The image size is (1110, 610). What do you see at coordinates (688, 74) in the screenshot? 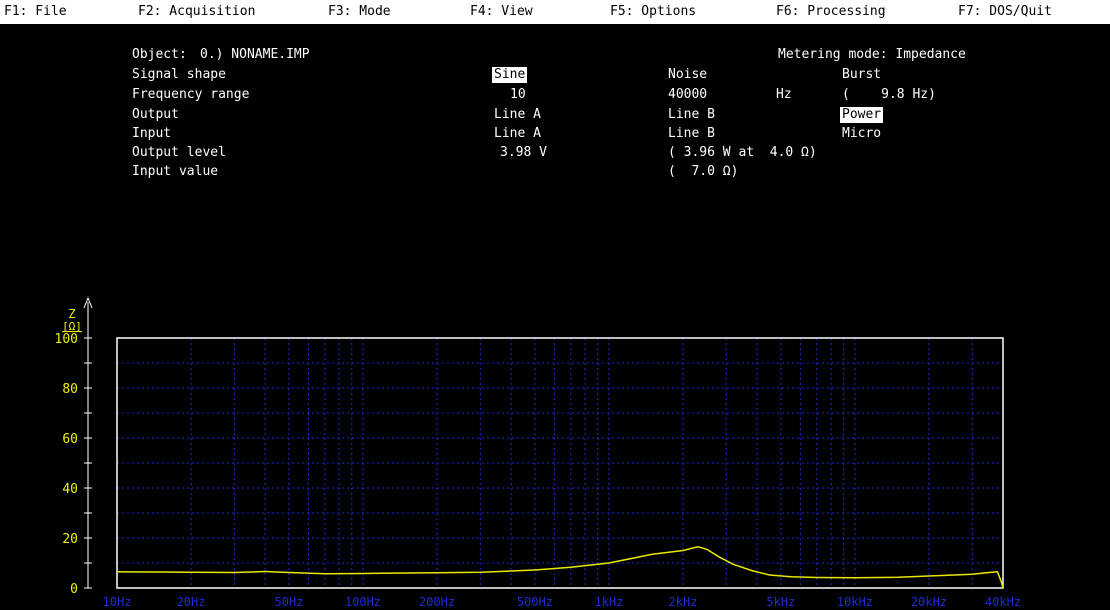
I see `signal-shape-noise-option: Noise` at bounding box center [688, 74].